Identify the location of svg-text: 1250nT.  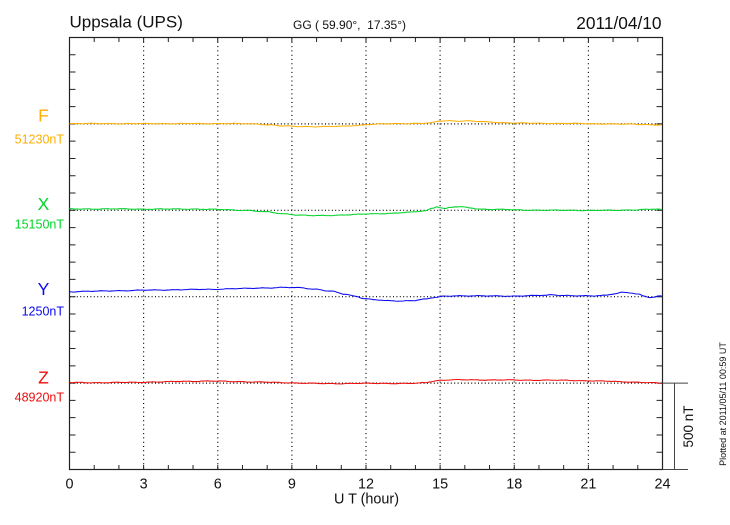
(43, 312).